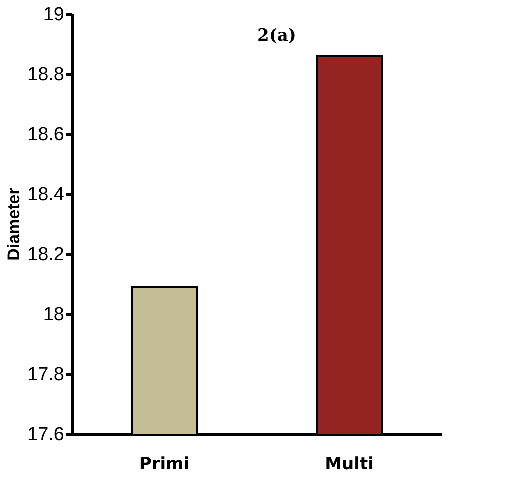 This screenshot has width=509, height=504. What do you see at coordinates (46, 75) in the screenshot?
I see `y-tick-label: 18.8` at bounding box center [46, 75].